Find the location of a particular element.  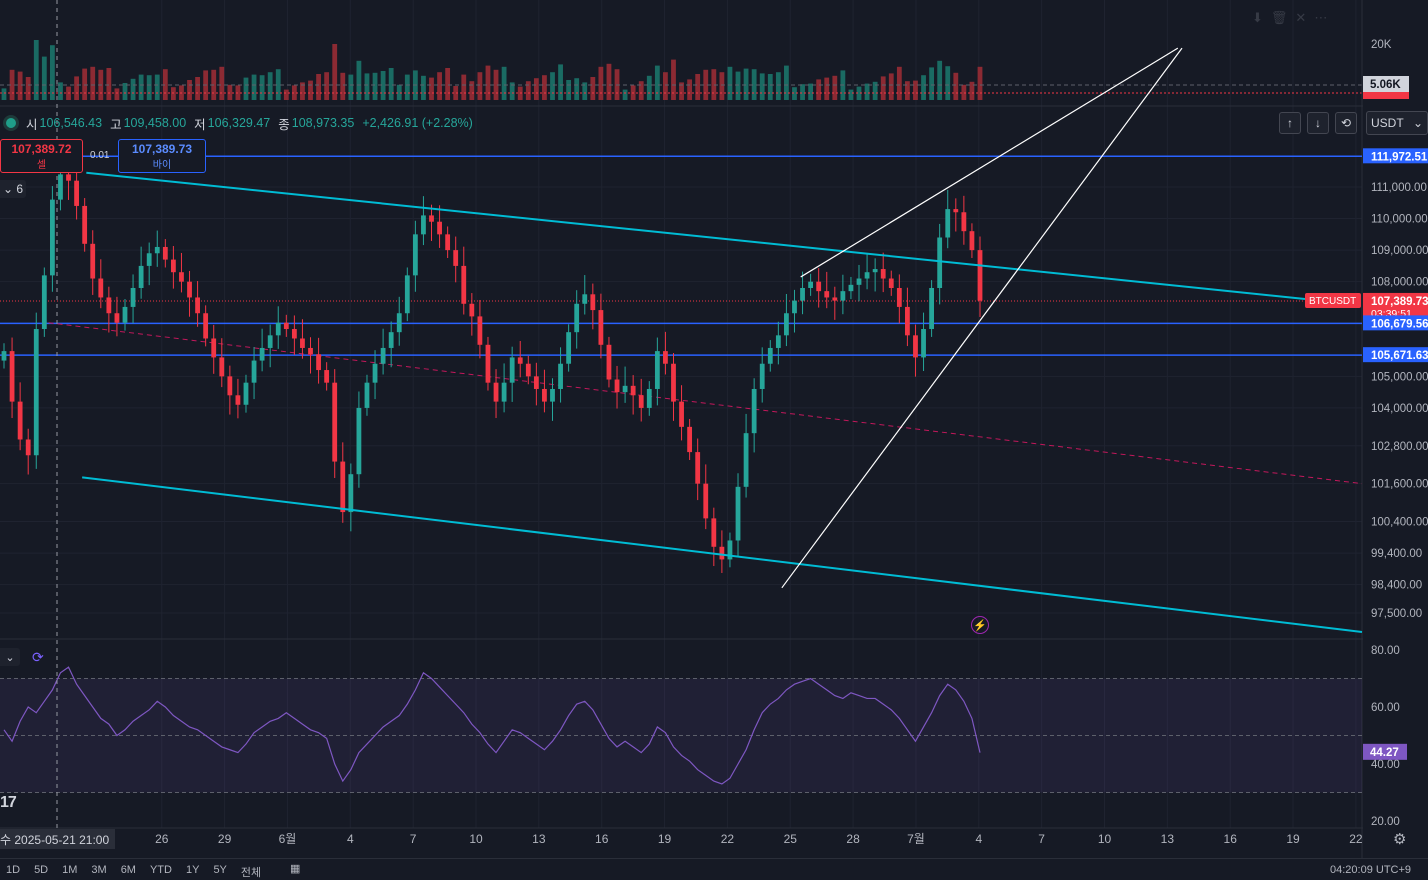

close-label: 종 is located at coordinates (284, 124).